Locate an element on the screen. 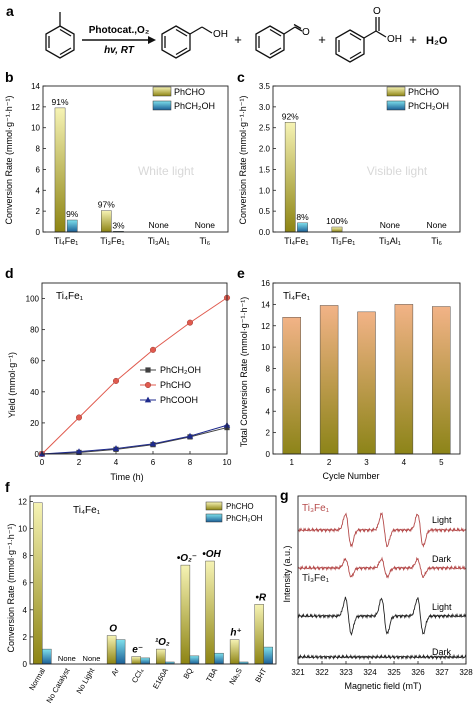 This screenshot has width=474, height=708. panel-f-x-tick-label: Na₂S is located at coordinates (235, 677).